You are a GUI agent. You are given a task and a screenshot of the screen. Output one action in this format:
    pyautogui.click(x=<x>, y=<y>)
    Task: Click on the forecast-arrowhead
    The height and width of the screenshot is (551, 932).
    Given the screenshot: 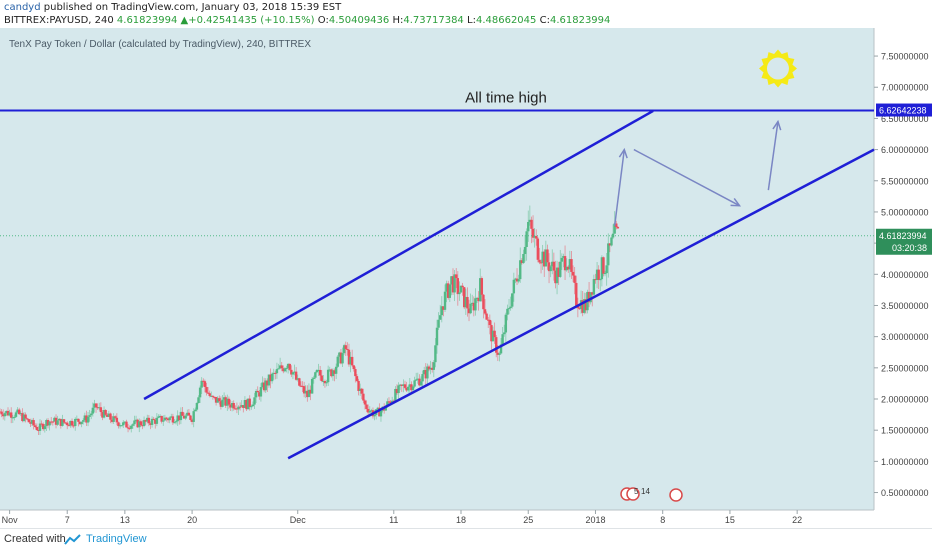 What is the action you would take?
    pyautogui.click(x=736, y=202)
    